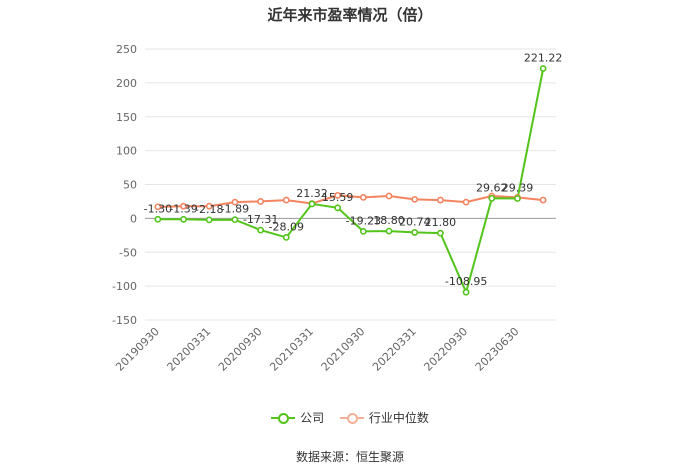  I want to click on company-data-label: -28.09, so click(286, 226).